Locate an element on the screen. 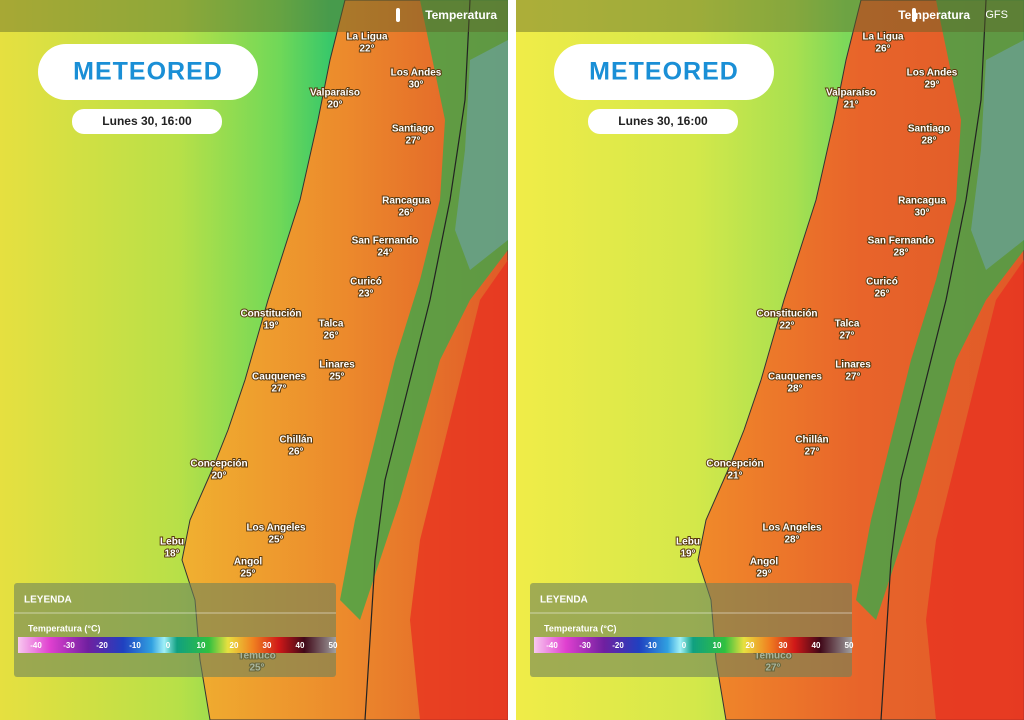 This screenshot has width=1024, height=720. city-name: Los Andes is located at coordinates (416, 73).